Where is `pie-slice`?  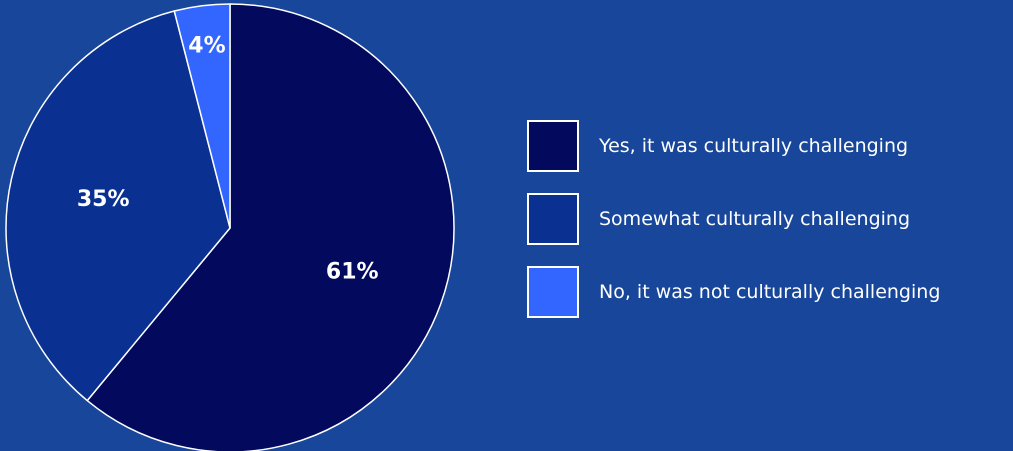
pie-slice is located at coordinates (202, 116).